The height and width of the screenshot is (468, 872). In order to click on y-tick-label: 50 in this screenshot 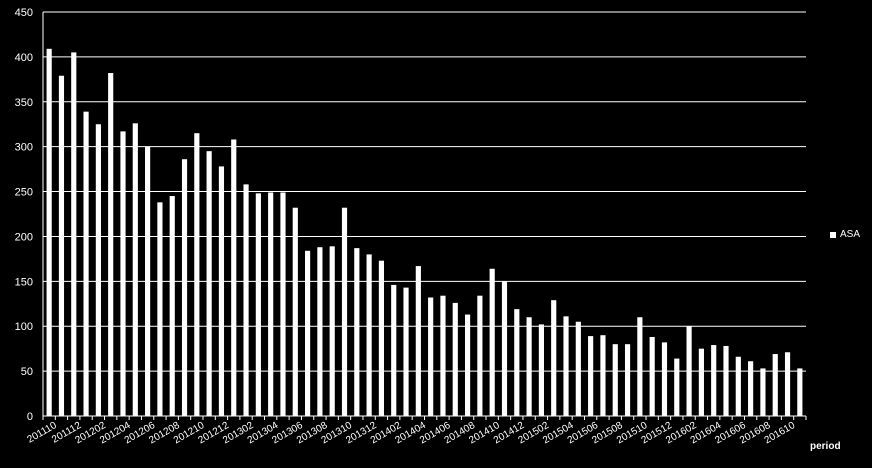, I will do `click(27, 372)`.